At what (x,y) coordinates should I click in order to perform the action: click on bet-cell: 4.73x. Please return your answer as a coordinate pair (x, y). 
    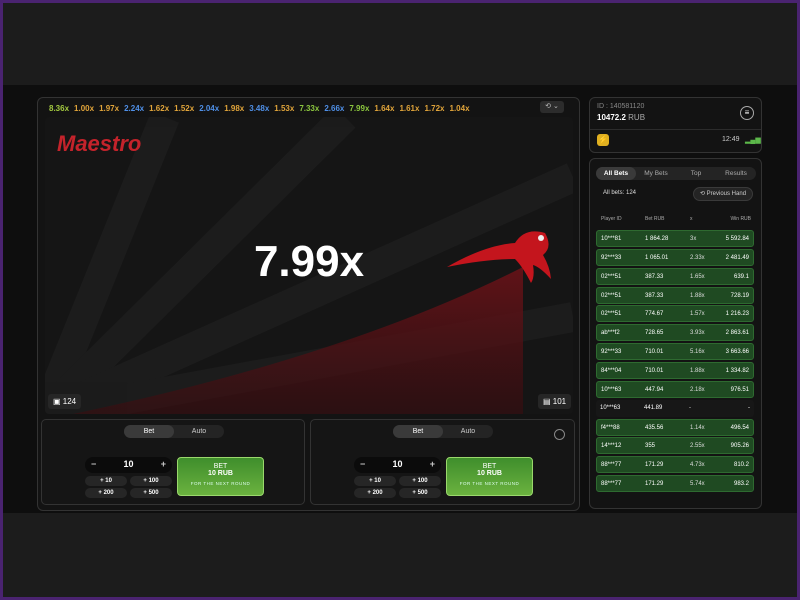
    Looking at the image, I should click on (697, 465).